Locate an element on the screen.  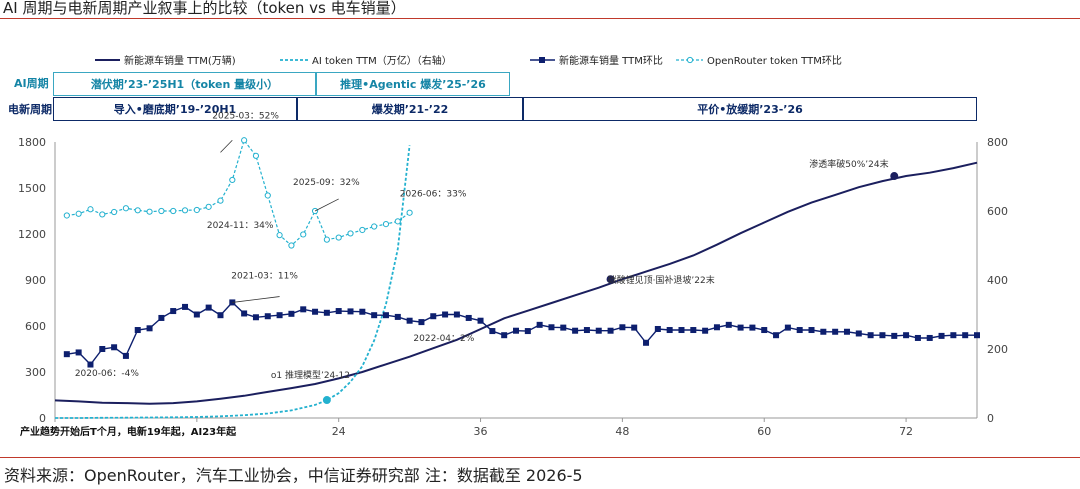
chart-title: AI 周期与电新周期产业叙事上的比较（token vs 电车销量） is located at coordinates (204, 8).